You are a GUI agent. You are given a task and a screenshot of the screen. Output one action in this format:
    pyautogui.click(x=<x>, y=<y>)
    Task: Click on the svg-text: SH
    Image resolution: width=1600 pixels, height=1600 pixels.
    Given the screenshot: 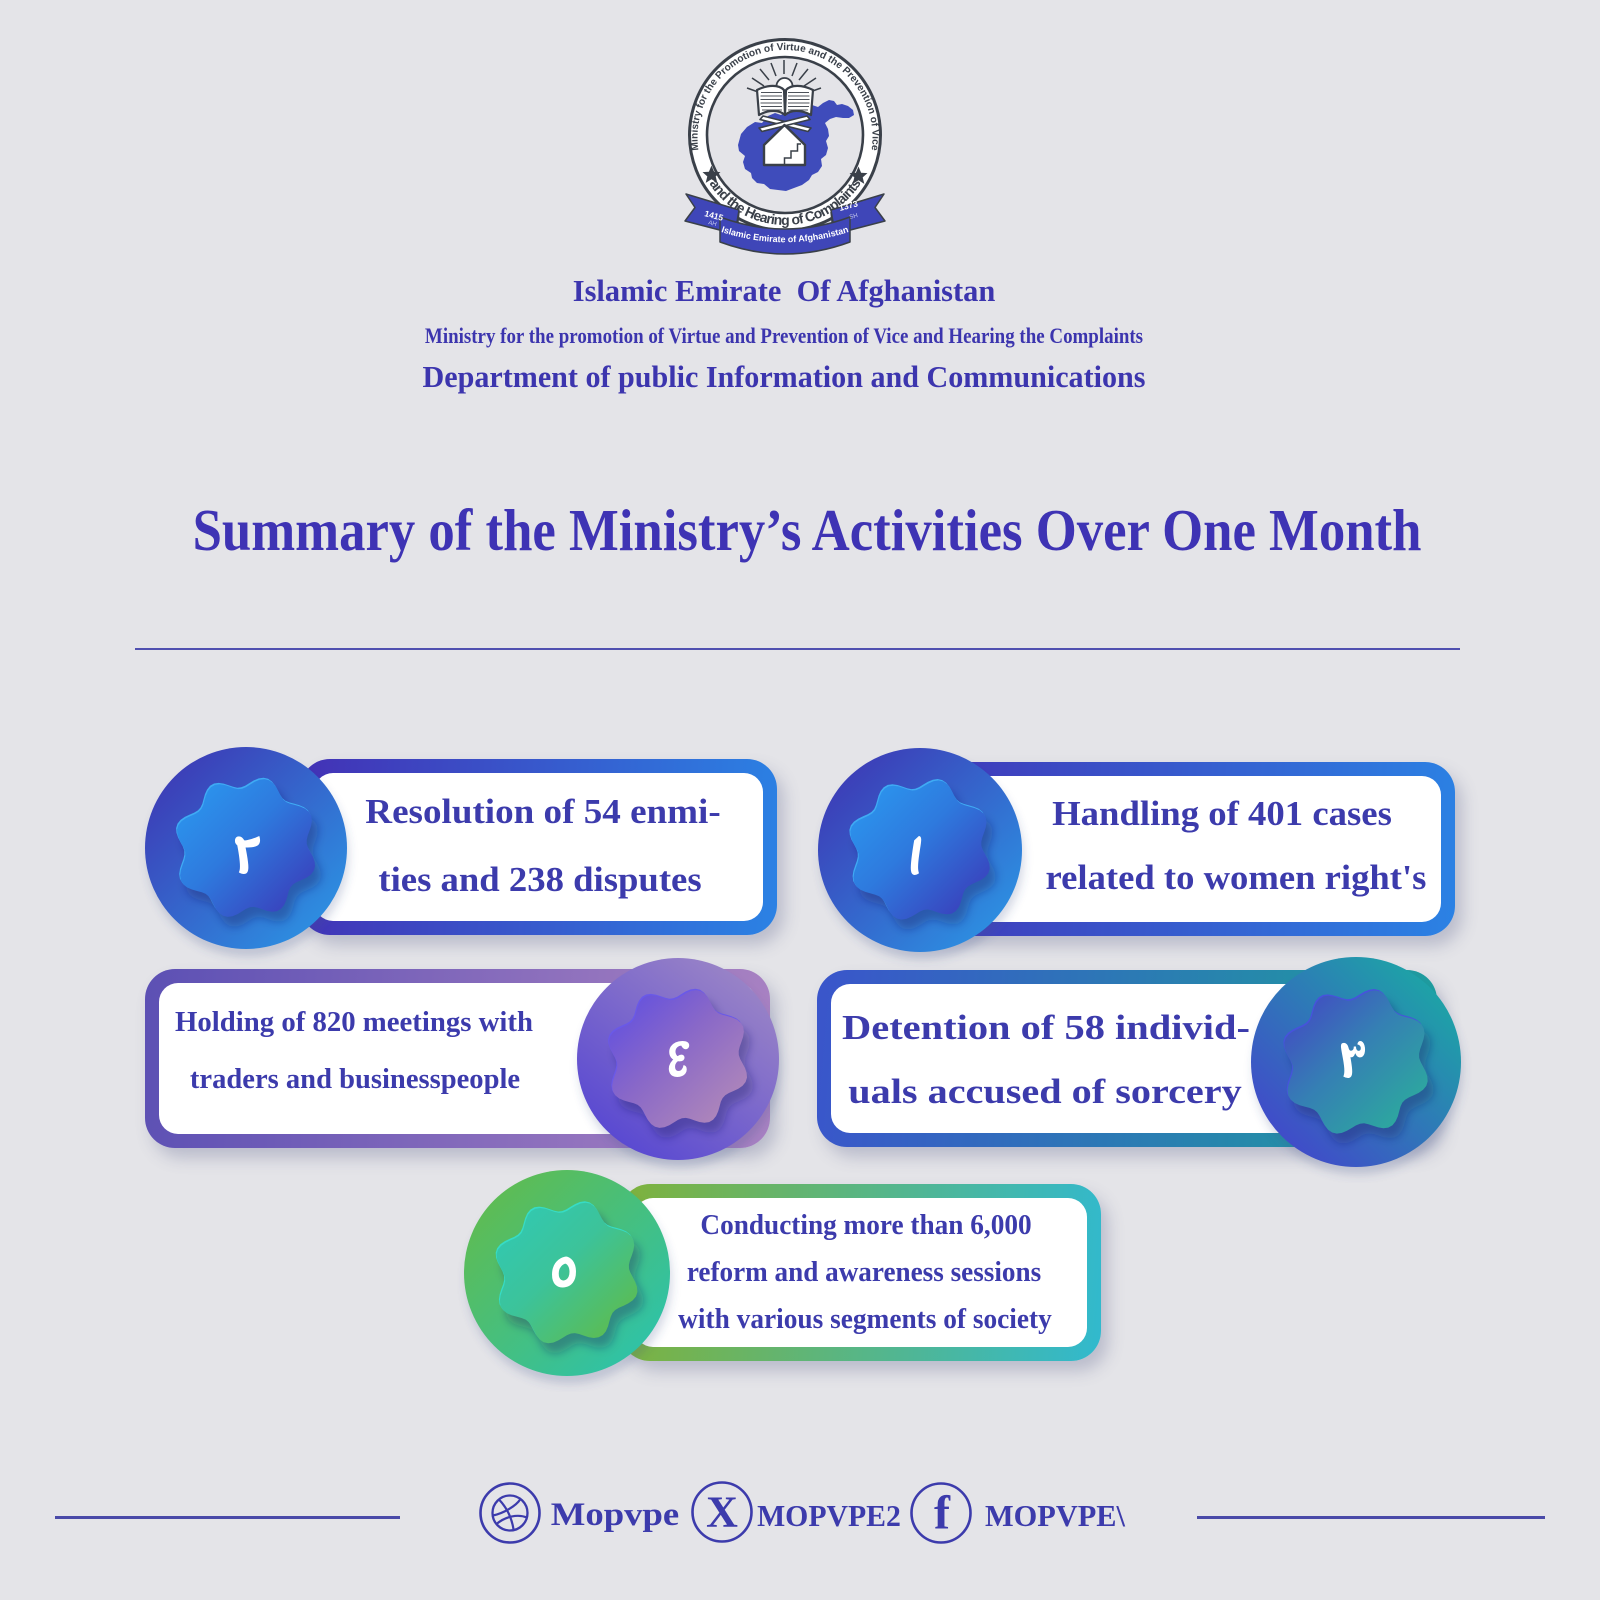 What is the action you would take?
    pyautogui.click(x=854, y=217)
    